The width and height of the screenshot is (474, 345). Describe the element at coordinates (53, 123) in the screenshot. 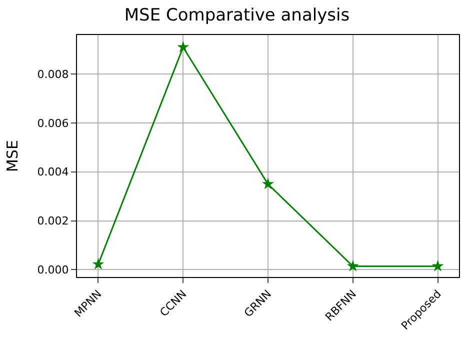

I see `y-tick-label: 0.006` at that location.